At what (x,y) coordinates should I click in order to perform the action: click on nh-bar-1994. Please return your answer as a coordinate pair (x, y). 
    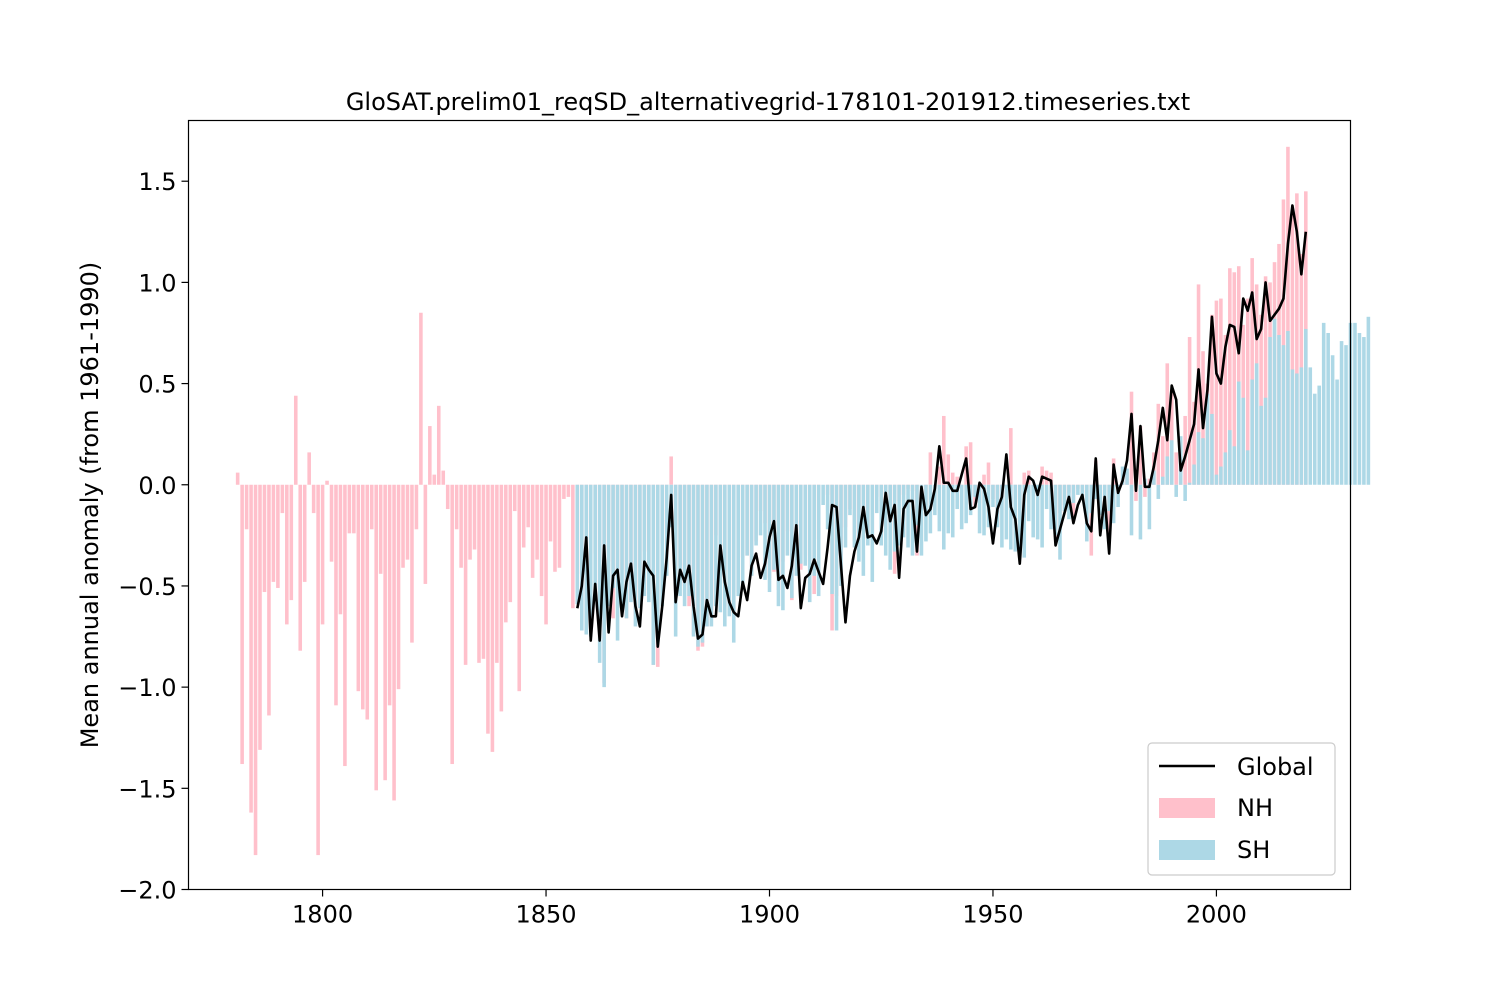
    Looking at the image, I should click on (1189, 411).